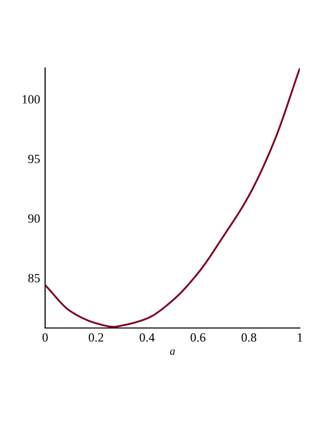 The height and width of the screenshot is (423, 327). What do you see at coordinates (31, 99) in the screenshot?
I see `y-tick-label: 100` at bounding box center [31, 99].